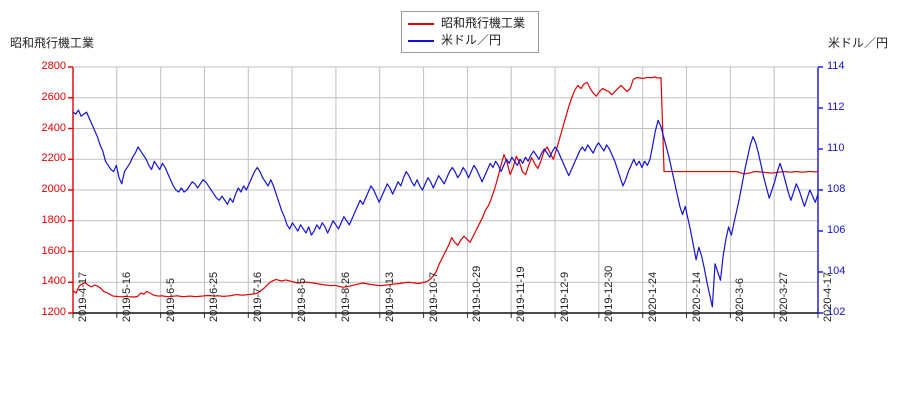  What do you see at coordinates (652, 296) in the screenshot?
I see `x-axis-tick-label: 2020-1-24` at bounding box center [652, 296].